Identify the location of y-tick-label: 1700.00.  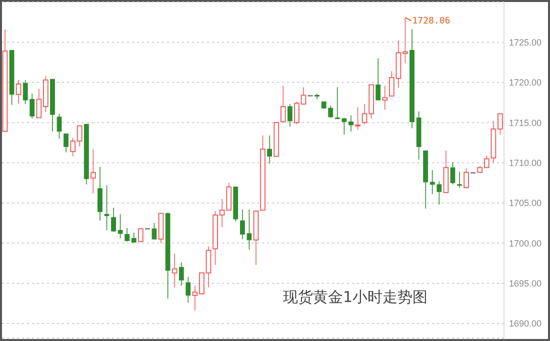
(525, 243).